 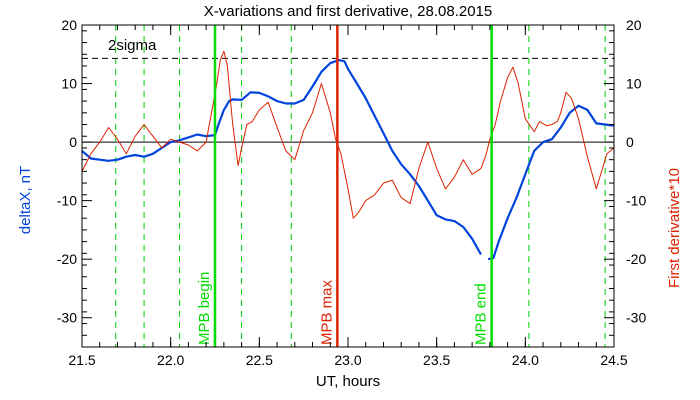 What do you see at coordinates (204, 308) in the screenshot?
I see `event-label: MPB begin` at bounding box center [204, 308].